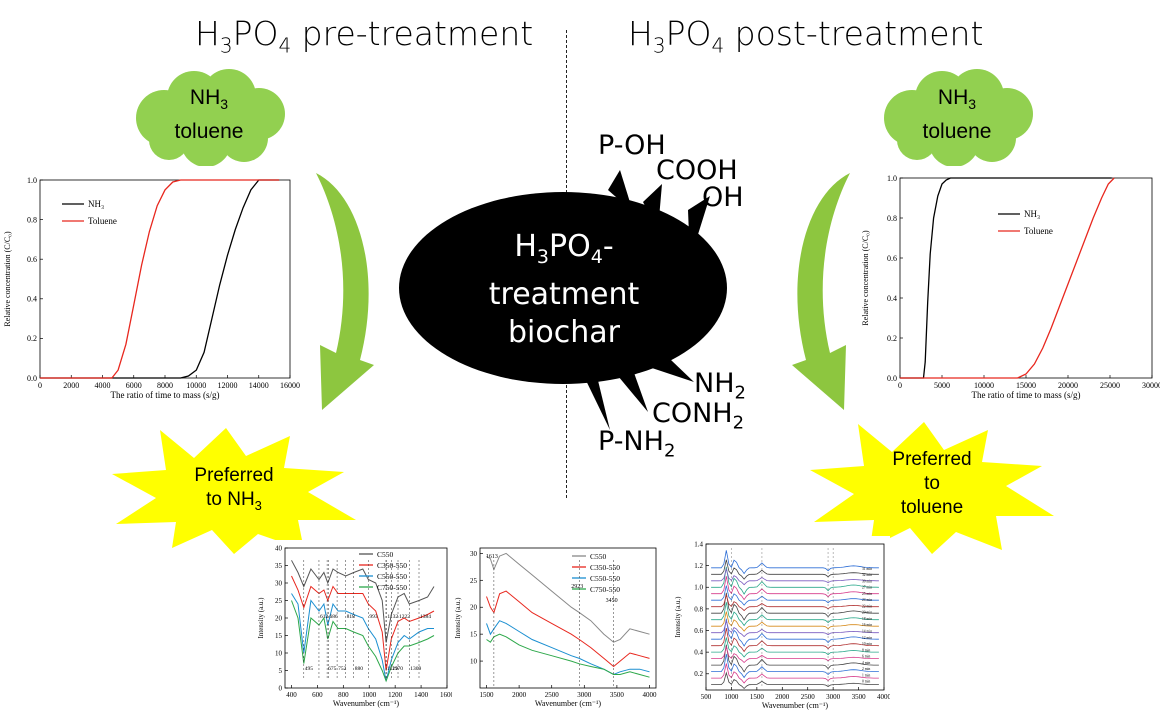 The height and width of the screenshot is (716, 1160). Describe the element at coordinates (706, 697) in the screenshot. I see `x-tick-label: 500` at that location.